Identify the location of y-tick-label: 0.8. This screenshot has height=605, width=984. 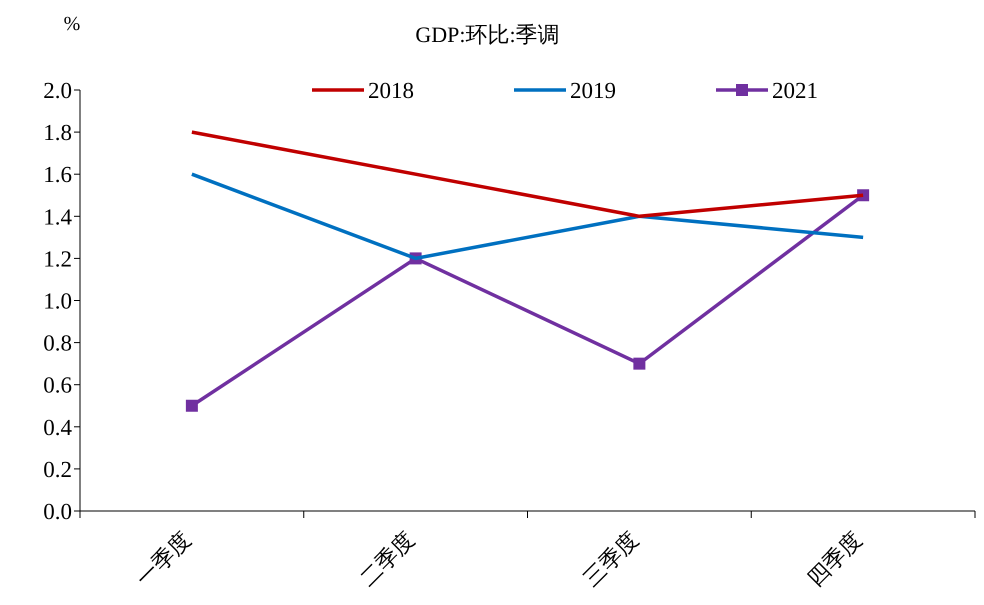
(57, 343).